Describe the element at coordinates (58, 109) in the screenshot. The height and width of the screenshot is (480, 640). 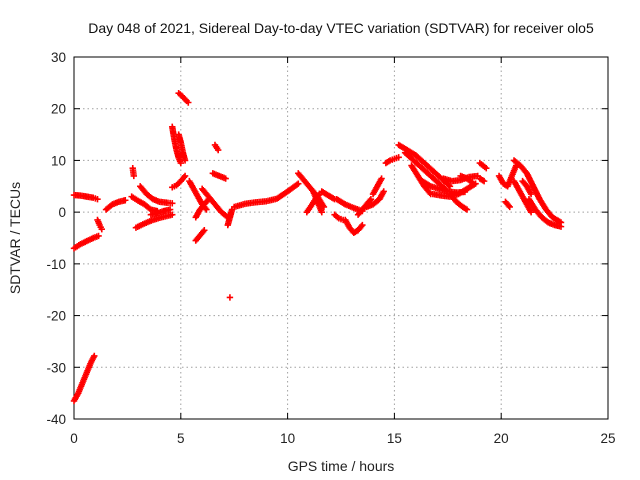
I see `y-tick-label: 20` at that location.